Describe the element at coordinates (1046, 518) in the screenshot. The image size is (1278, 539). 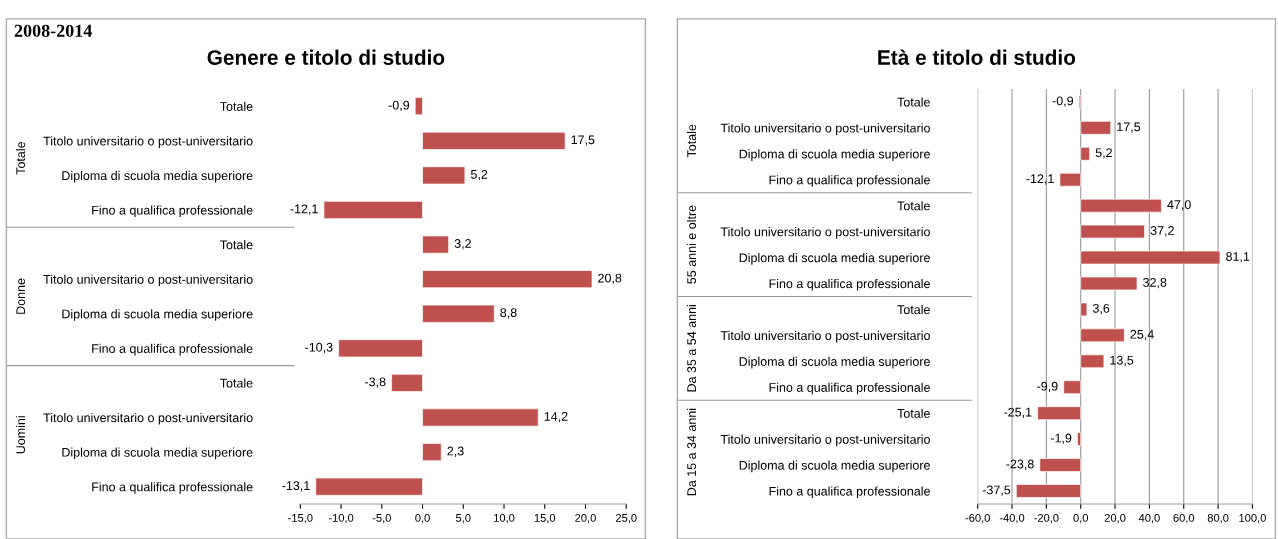
I see `x-tick-label: -20,0` at that location.